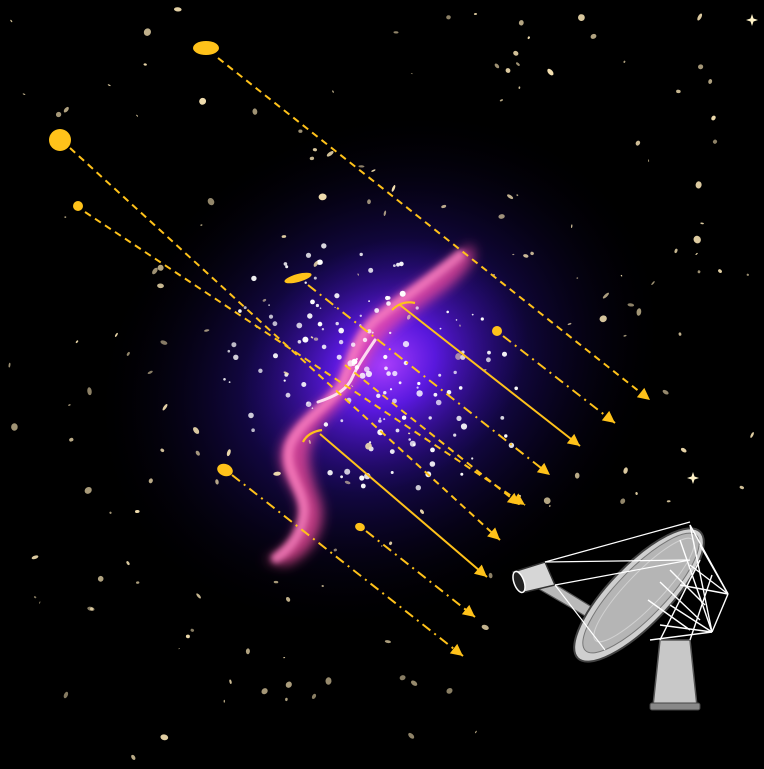 The width and height of the screenshot is (764, 769). What do you see at coordinates (752, 20) in the screenshot?
I see `star-icon` at bounding box center [752, 20].